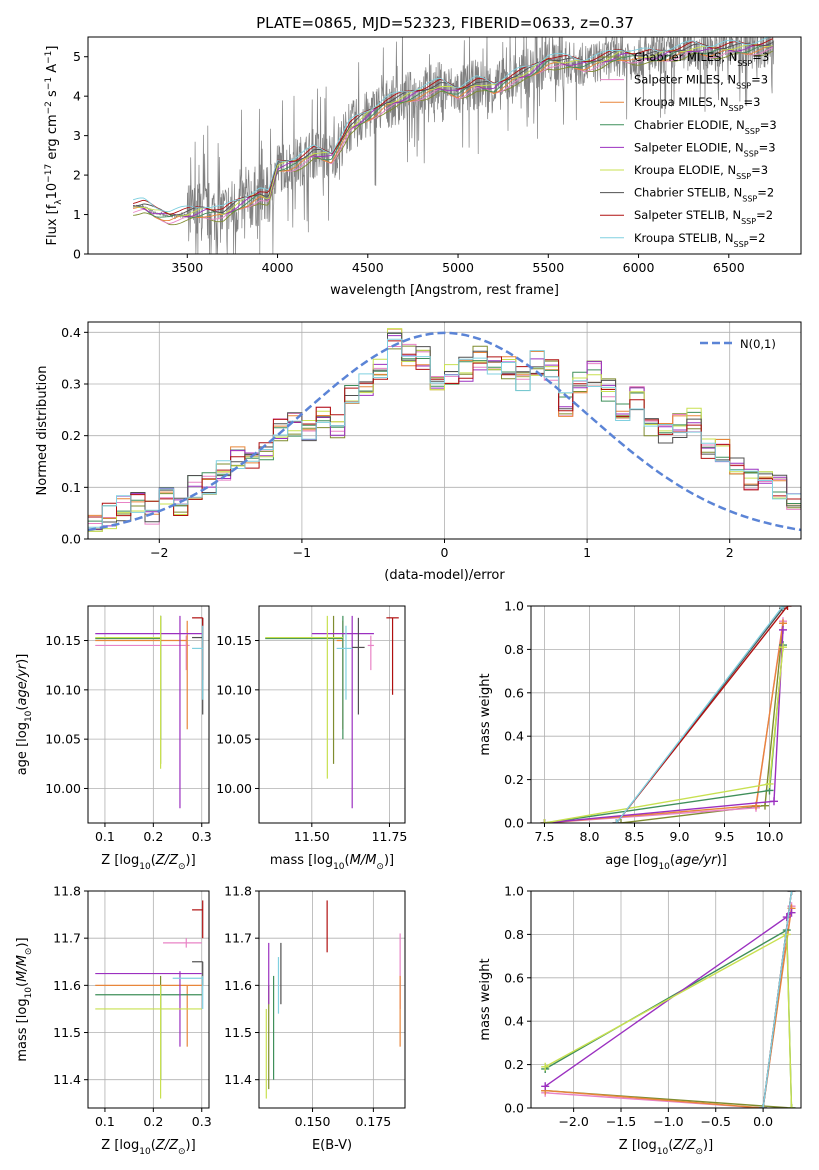 Image resolution: width=819 pixels, height=1170 pixels. I want to click on legend-label: N(0,1), so click(758, 344).